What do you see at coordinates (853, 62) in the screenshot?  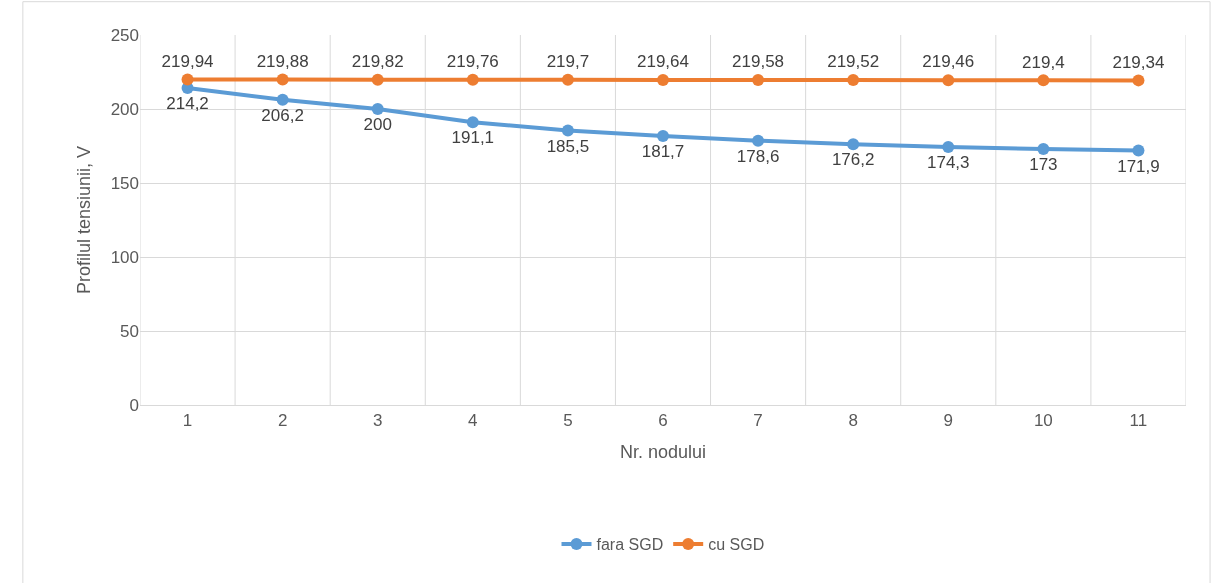 I see `data-label: 219,52` at bounding box center [853, 62].